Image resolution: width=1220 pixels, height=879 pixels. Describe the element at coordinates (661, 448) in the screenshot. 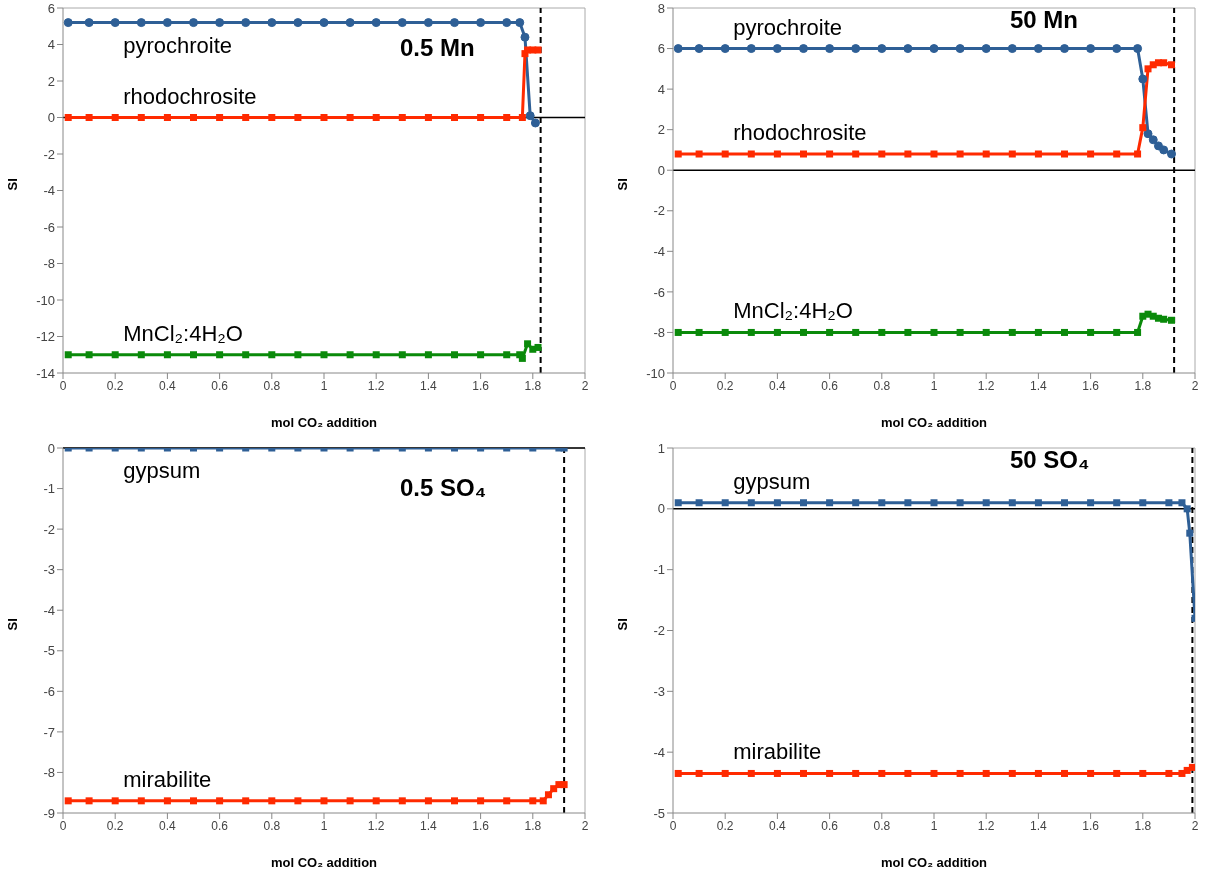

I see `y-tick-label: 1` at that location.